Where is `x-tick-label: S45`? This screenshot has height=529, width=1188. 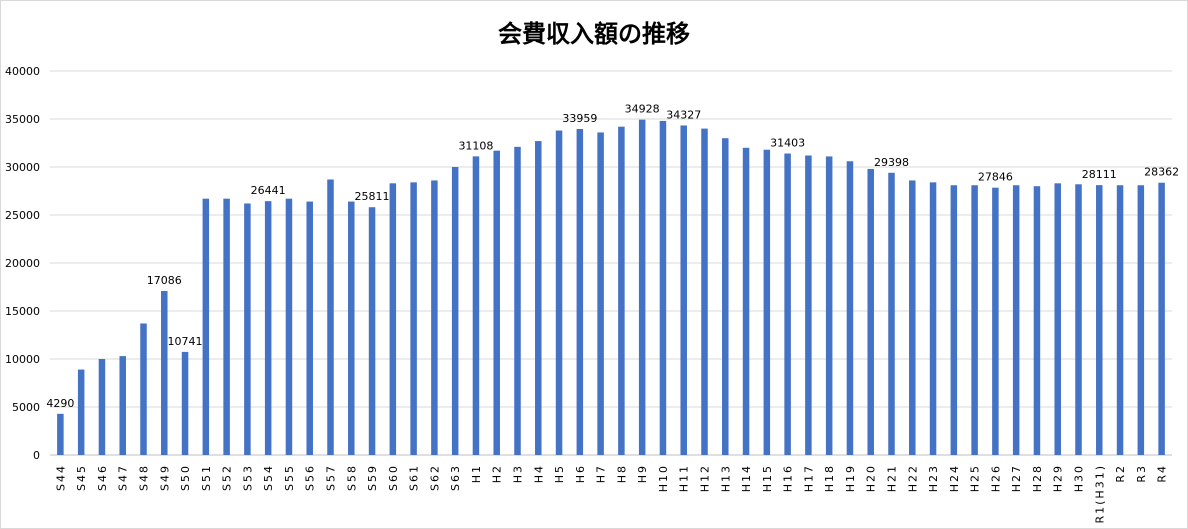
x-tick-label: S45 is located at coordinates (81, 477).